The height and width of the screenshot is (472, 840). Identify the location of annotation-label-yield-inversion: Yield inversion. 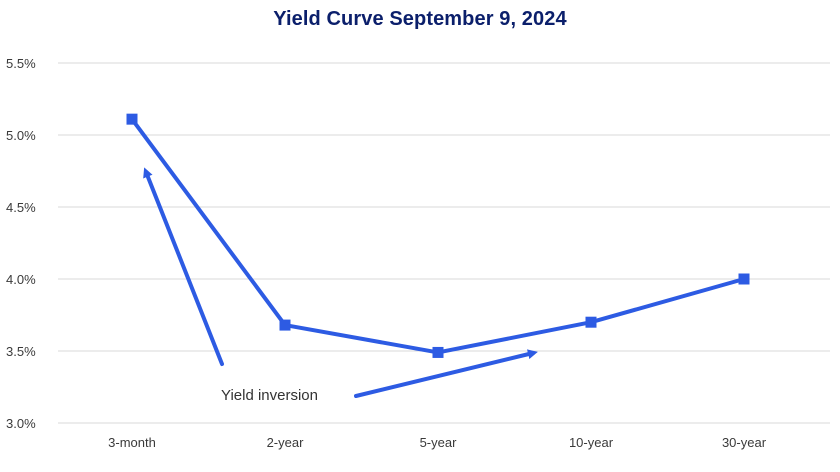
(269, 395).